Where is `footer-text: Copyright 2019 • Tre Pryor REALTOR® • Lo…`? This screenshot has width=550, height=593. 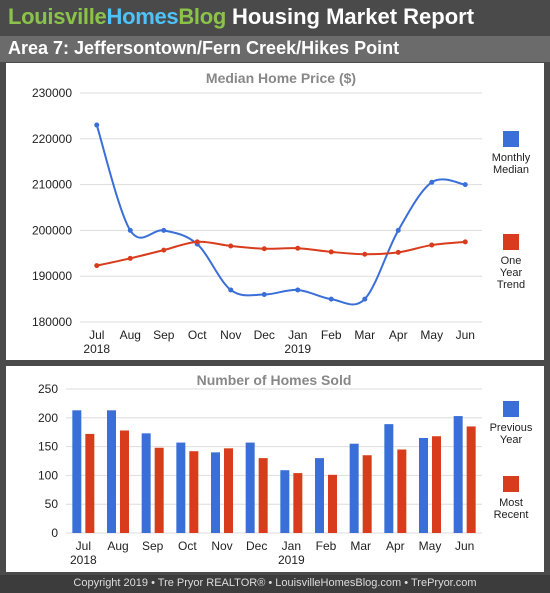
footer-text: Copyright 2019 • Tre Pryor REALTOR® • Lo… is located at coordinates (275, 583).